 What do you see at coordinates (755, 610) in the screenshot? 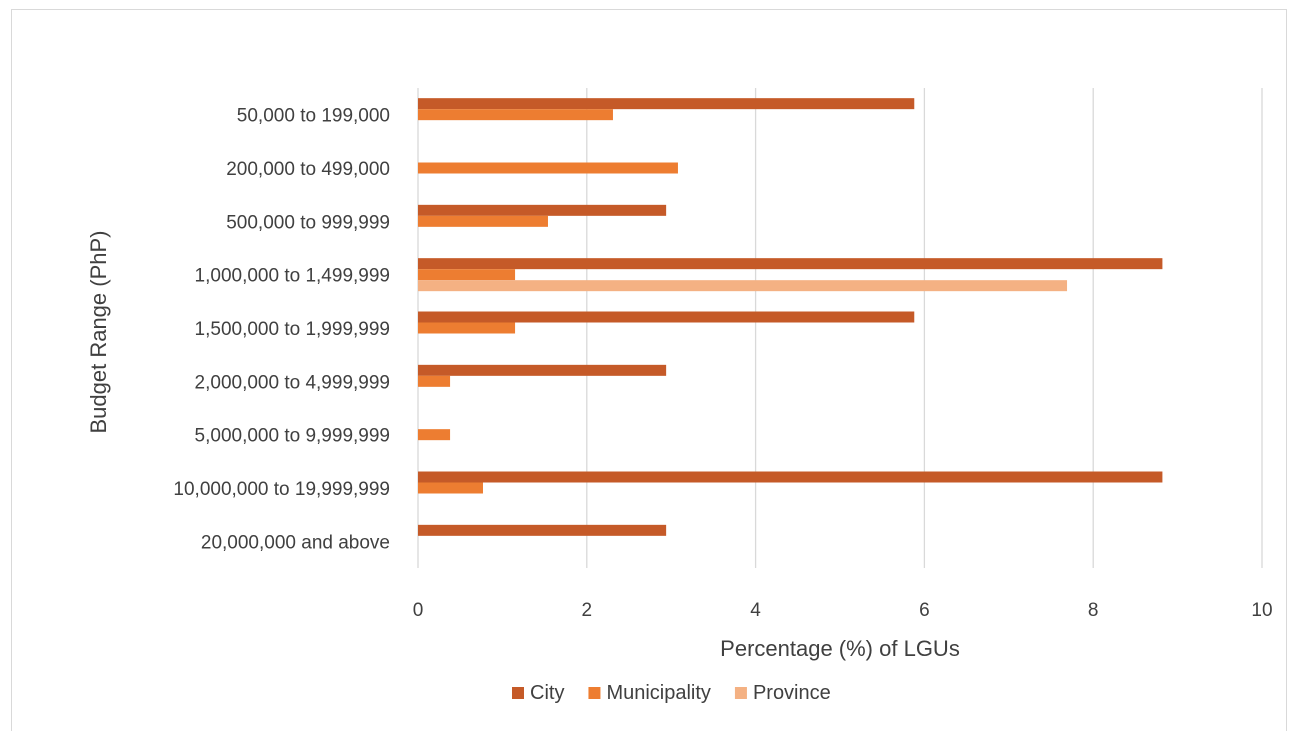
I see `x-tick-label: 4` at bounding box center [755, 610].